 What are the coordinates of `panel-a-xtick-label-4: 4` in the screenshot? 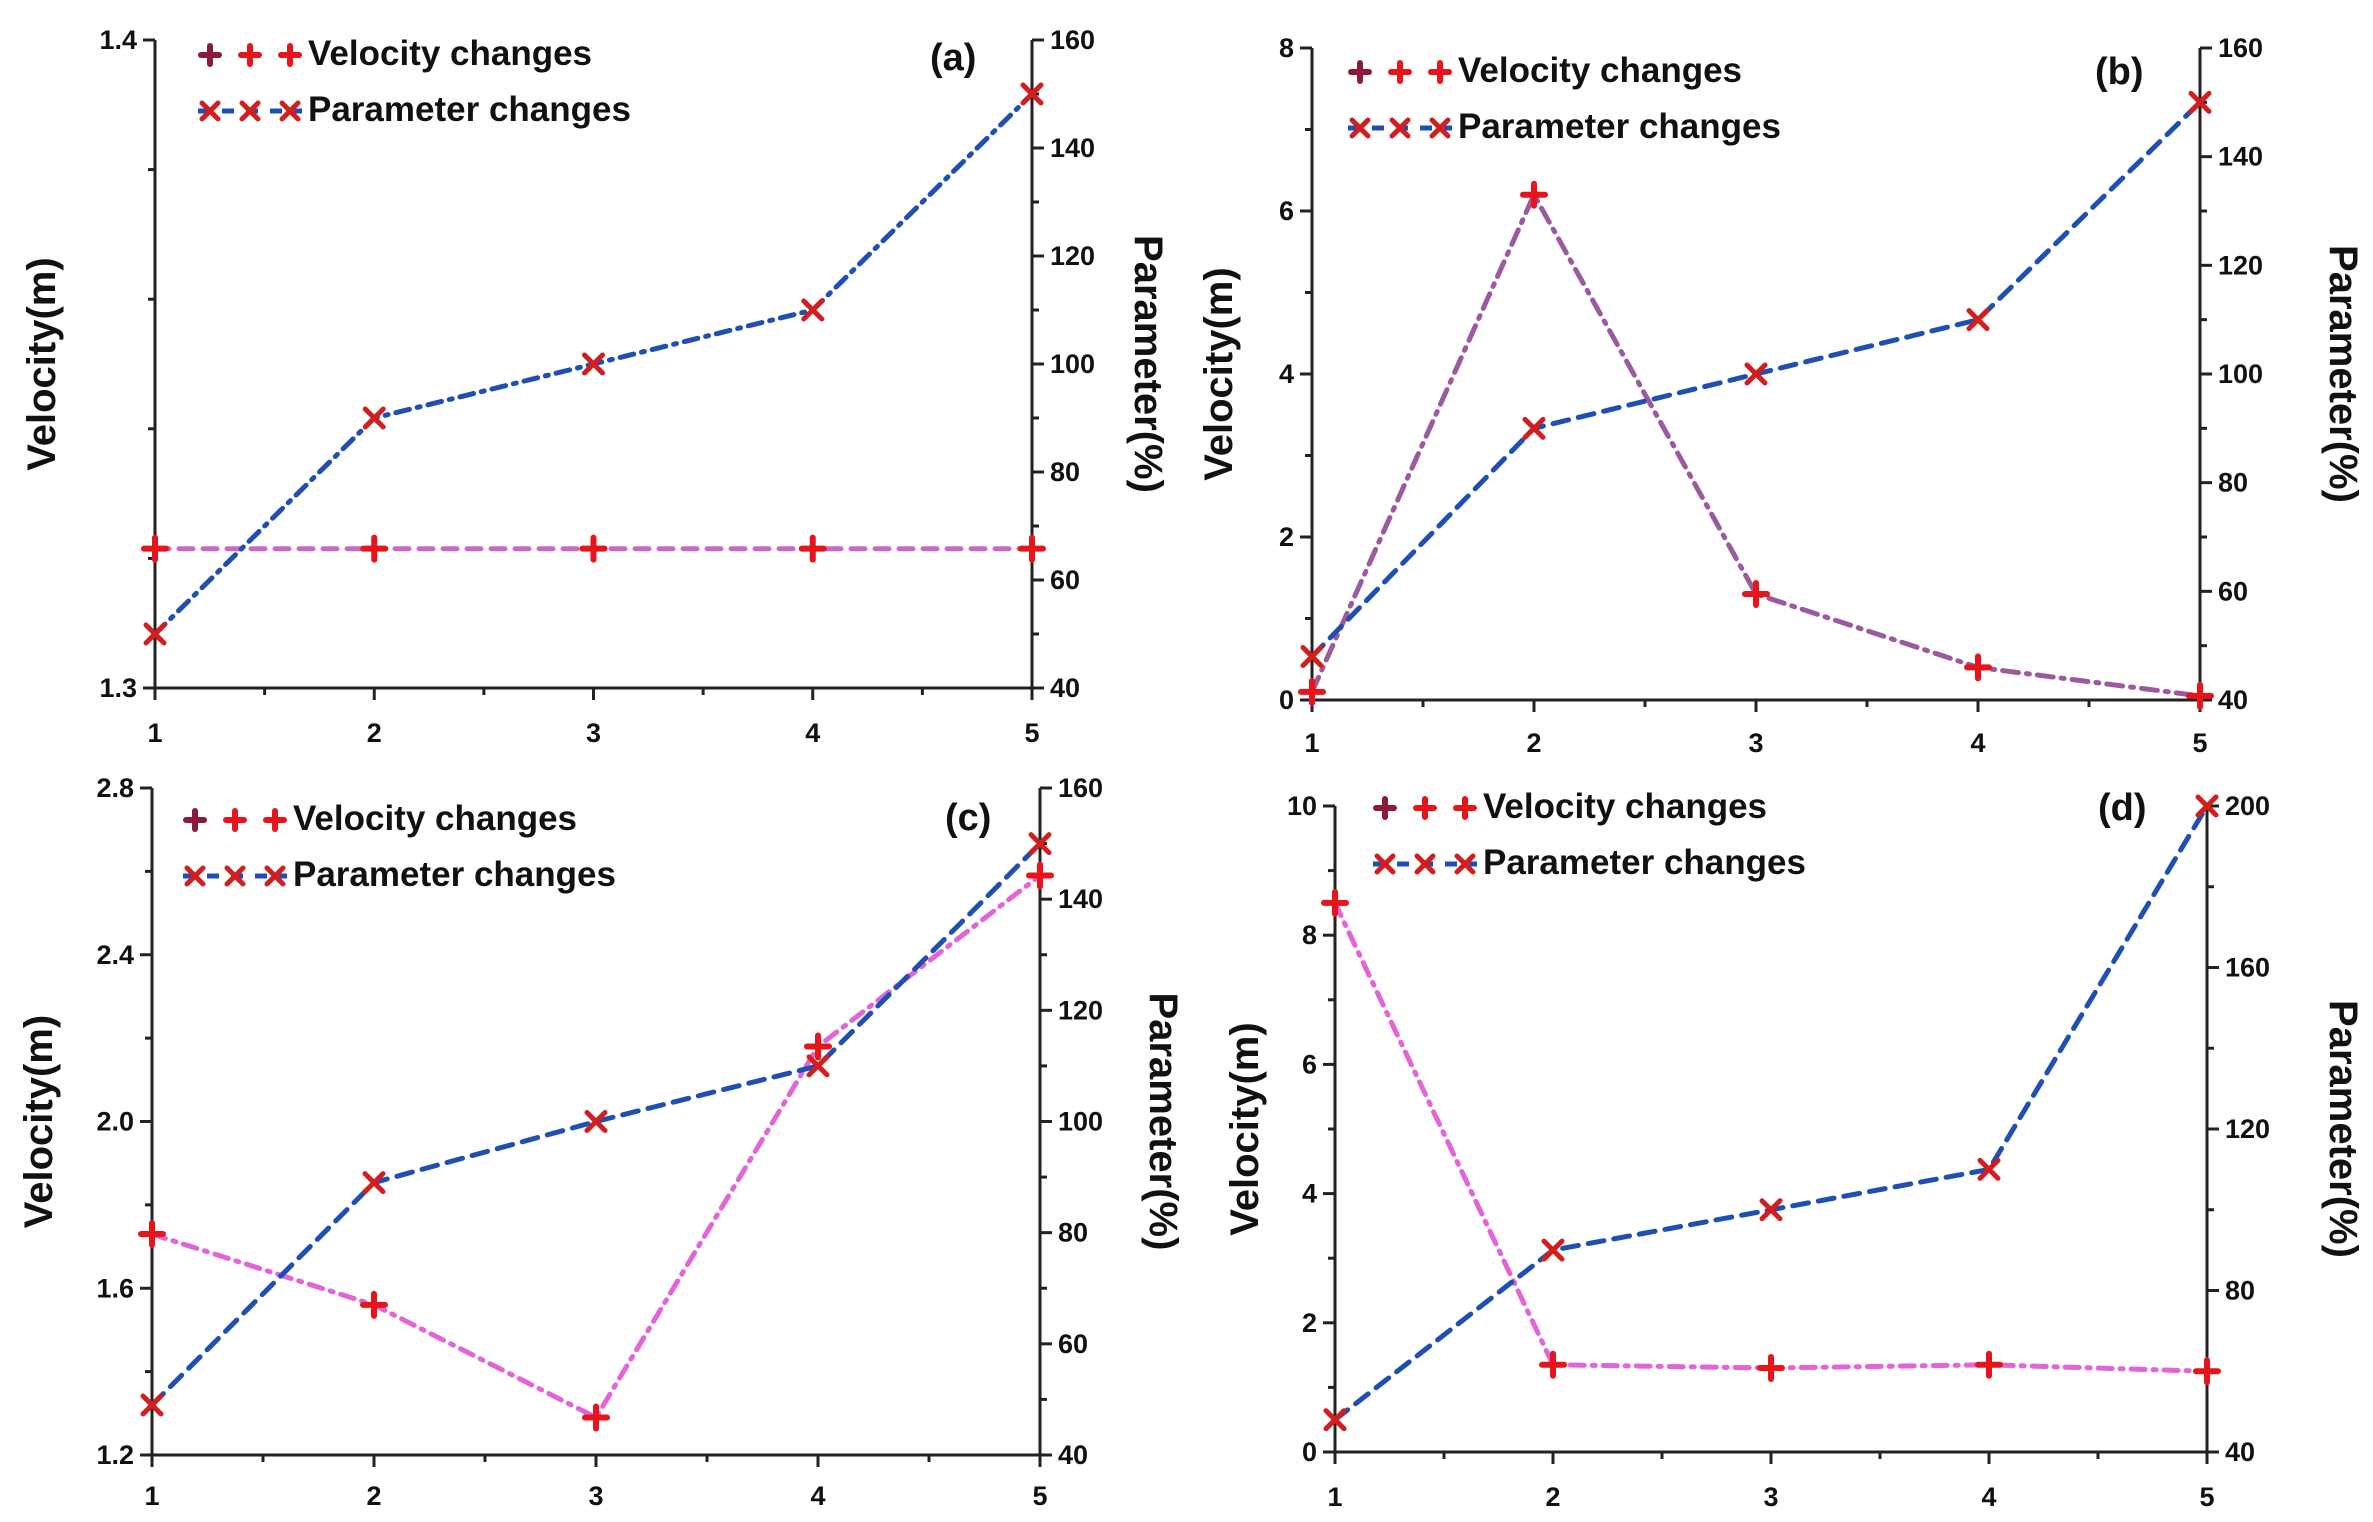 It's located at (812, 733).